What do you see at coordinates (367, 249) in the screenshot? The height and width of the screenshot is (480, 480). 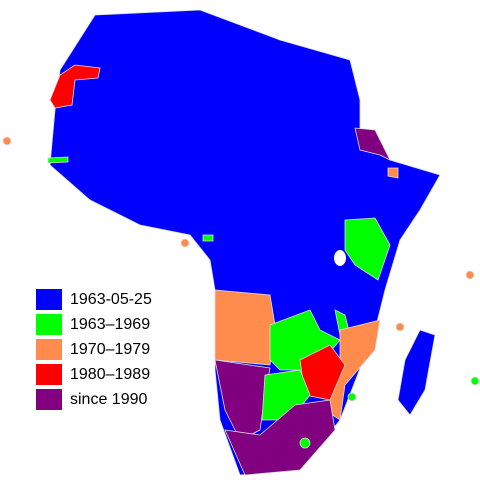 I see `kenya` at bounding box center [367, 249].